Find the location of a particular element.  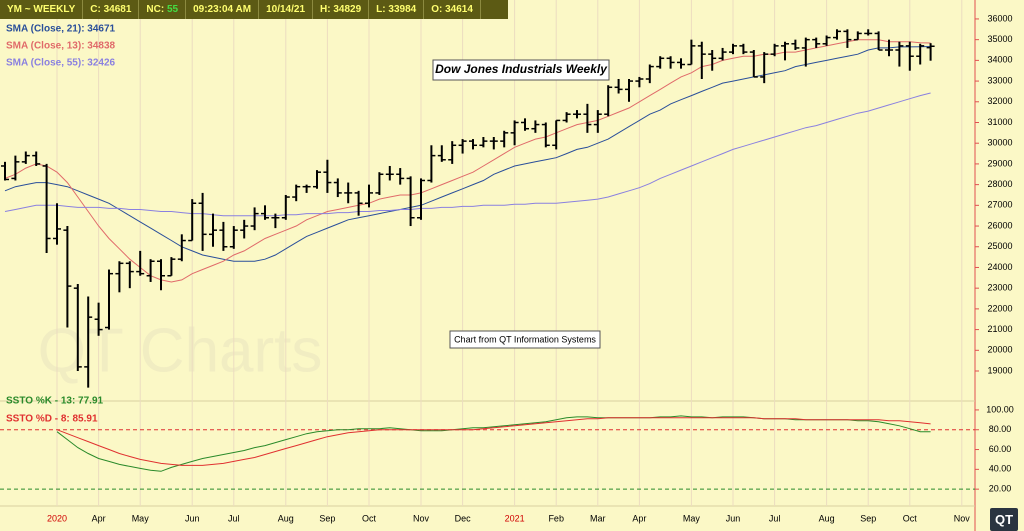

date: 10/14/21 is located at coordinates (286, 9).